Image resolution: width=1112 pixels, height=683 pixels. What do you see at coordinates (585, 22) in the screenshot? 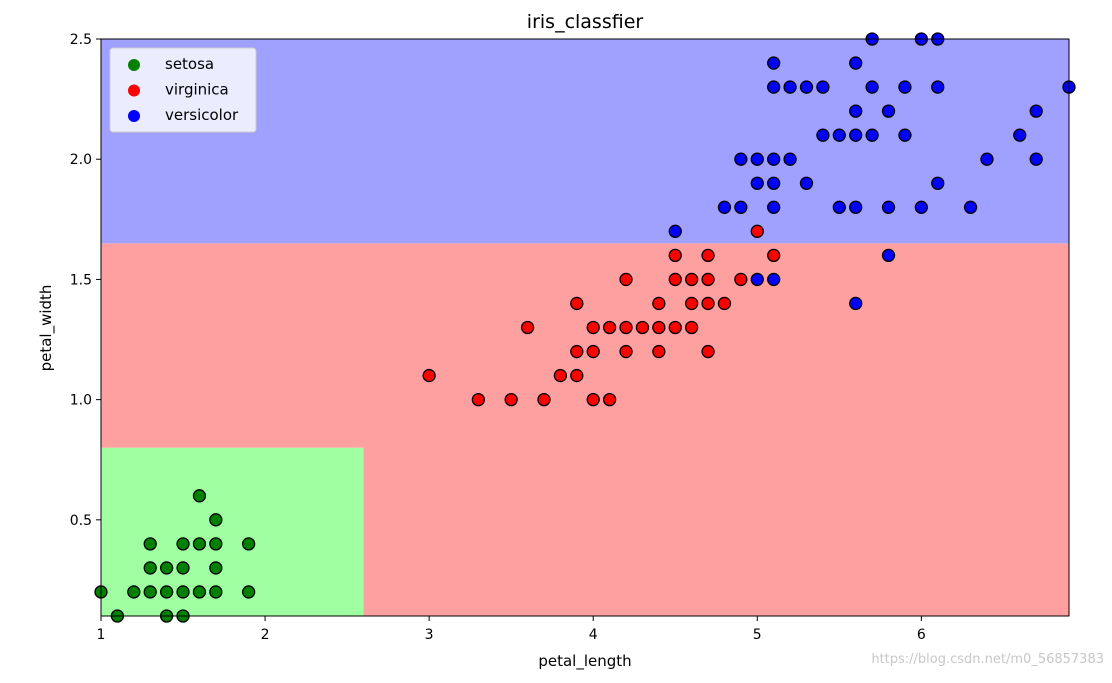
I see `chart-title: iris_classfier` at bounding box center [585, 22].